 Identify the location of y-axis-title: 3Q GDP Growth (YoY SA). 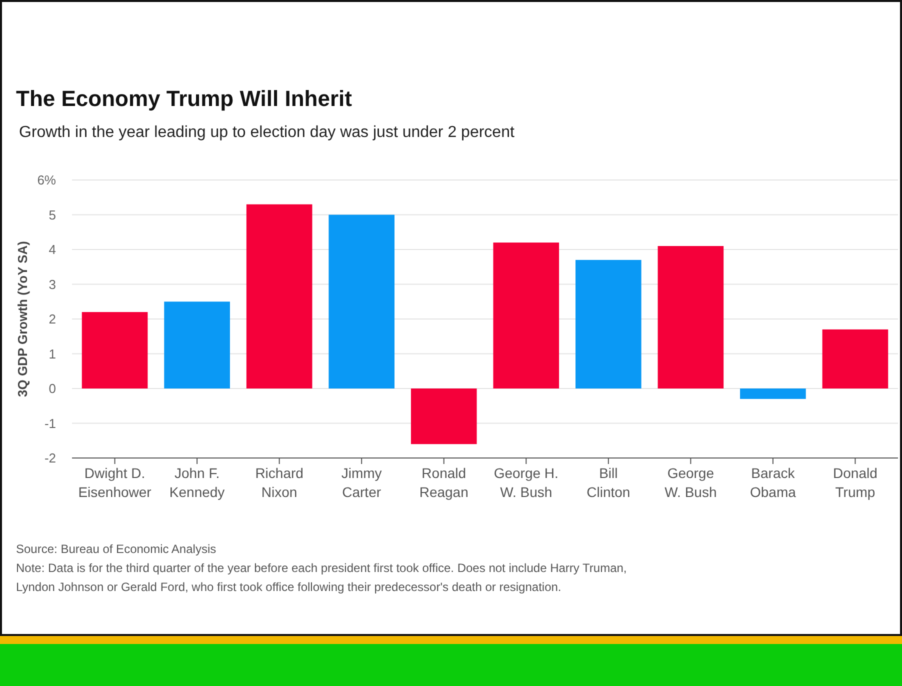
(22, 319).